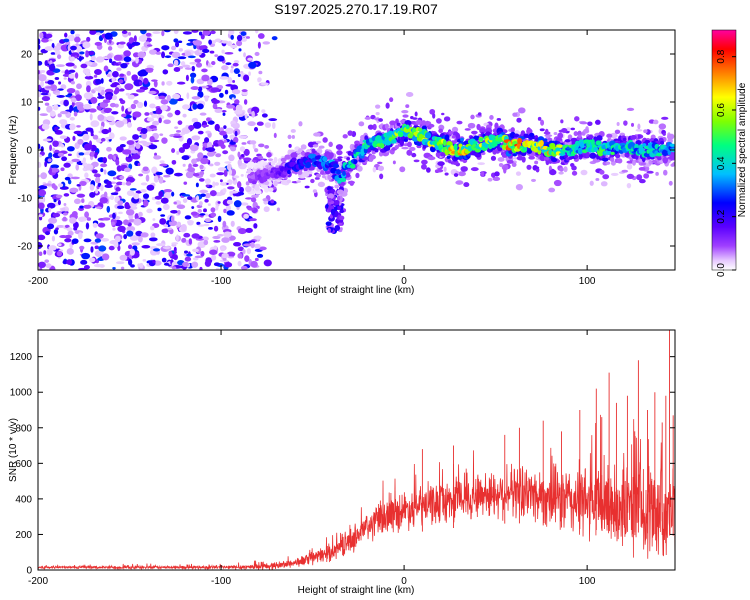  What do you see at coordinates (21, 357) in the screenshot?
I see `y-tick-label: 1200` at bounding box center [21, 357].